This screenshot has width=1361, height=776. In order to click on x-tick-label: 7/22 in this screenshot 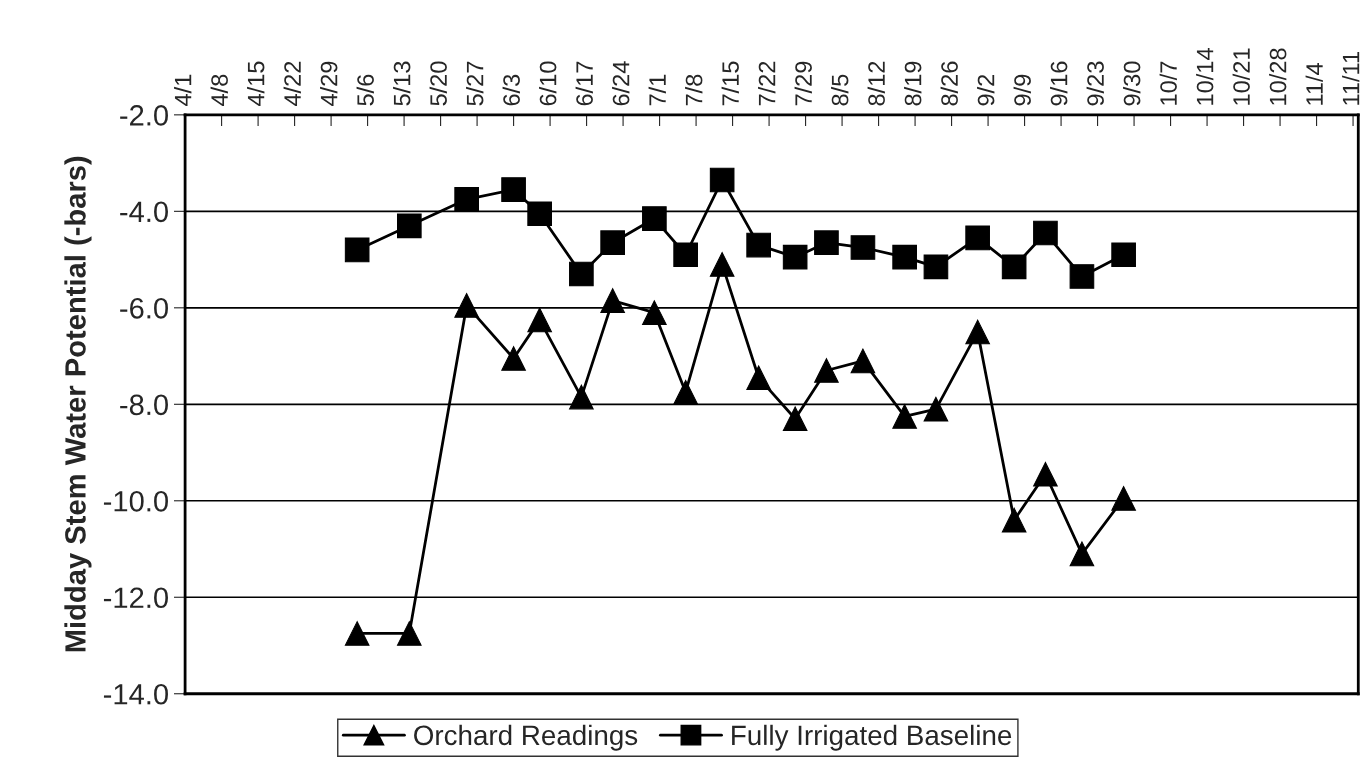, I will do `click(767, 83)`.